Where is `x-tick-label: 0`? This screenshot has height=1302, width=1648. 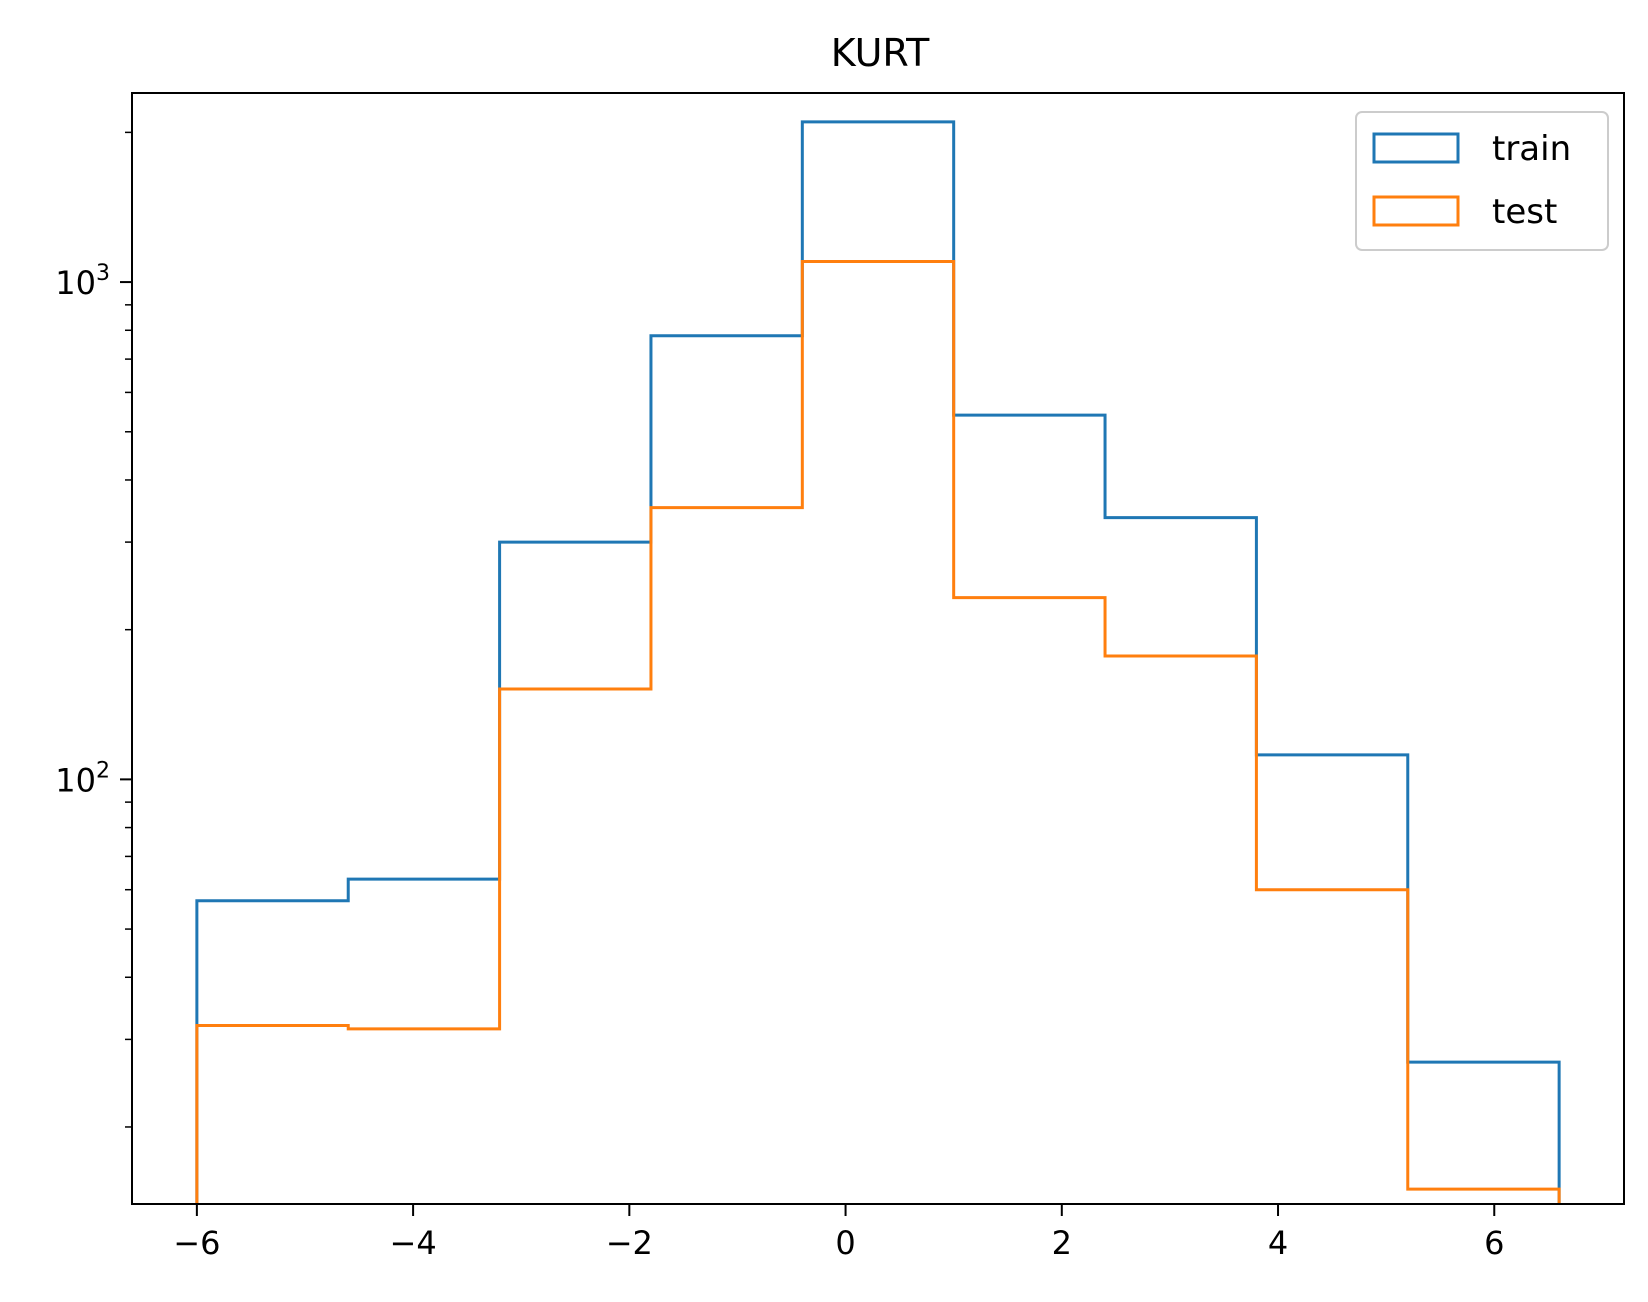
x-tick-label: 0 is located at coordinates (845, 1243).